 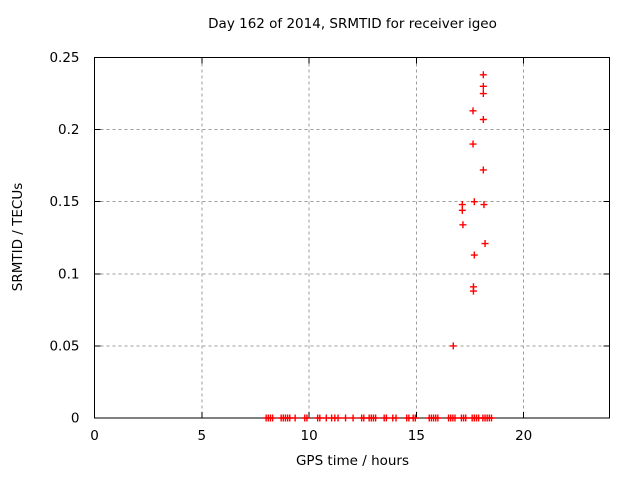 I want to click on x-tick-label: 10, so click(x=308, y=436).